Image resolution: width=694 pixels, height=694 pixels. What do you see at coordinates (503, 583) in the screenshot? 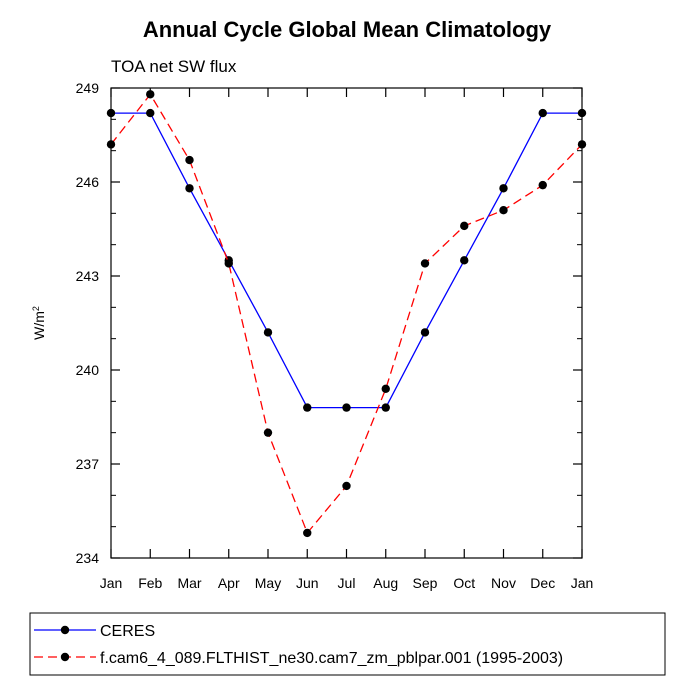
I see `x-tick-label: Nov` at bounding box center [503, 583].